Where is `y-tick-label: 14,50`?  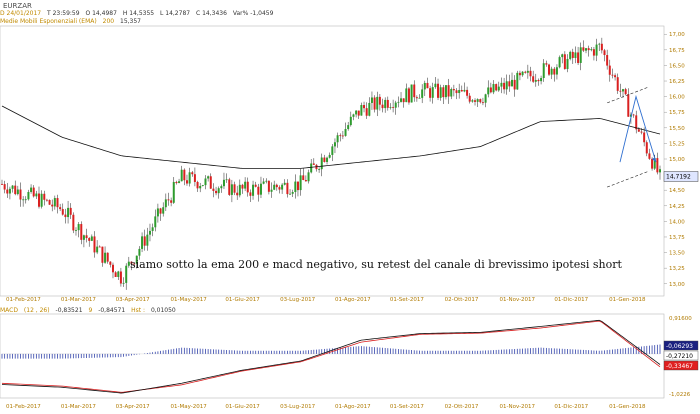 y-tick-label: 14,50 is located at coordinates (677, 191).